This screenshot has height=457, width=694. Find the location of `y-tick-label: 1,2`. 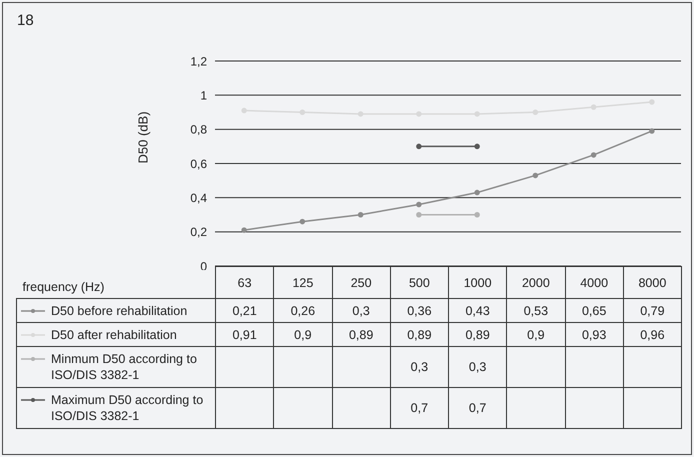

y-tick-label: 1,2 is located at coordinates (199, 61).